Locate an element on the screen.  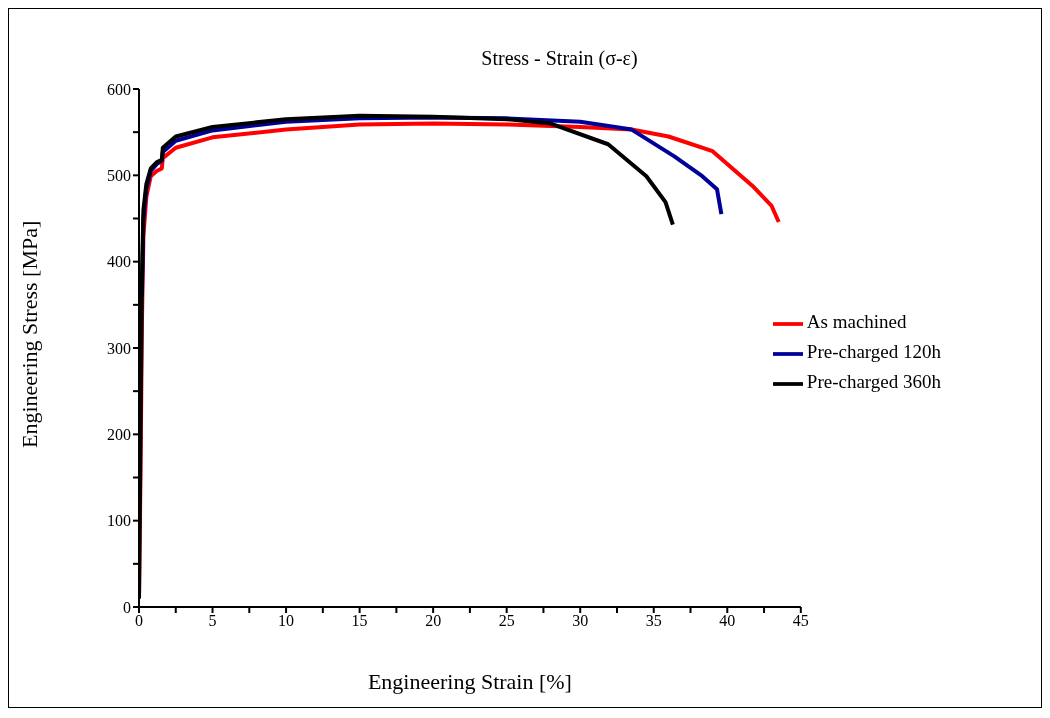
legend-label: Pre-charged 360h is located at coordinates (873, 381).